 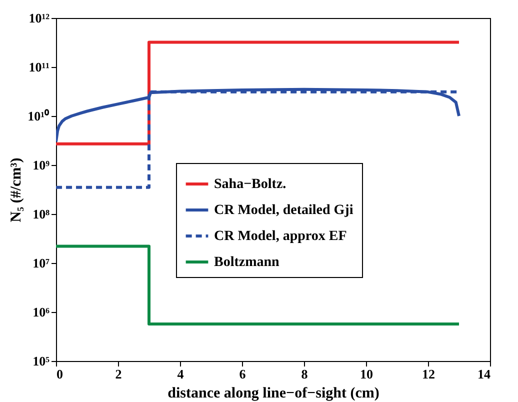 What do you see at coordinates (247, 262) in the screenshot?
I see `legend-label: Boltzmann` at bounding box center [247, 262].